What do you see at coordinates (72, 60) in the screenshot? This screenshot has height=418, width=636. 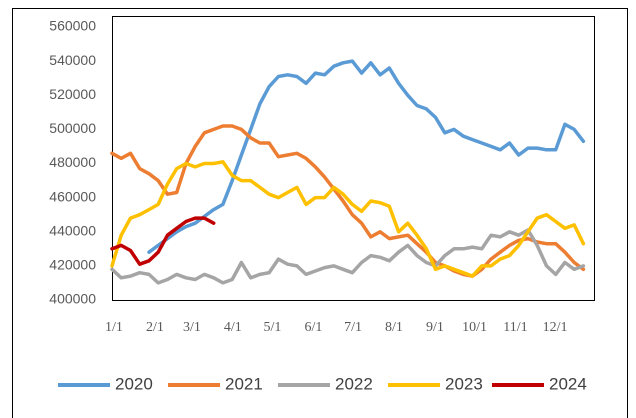 I see `y-tick-label: 540000` at bounding box center [72, 60].